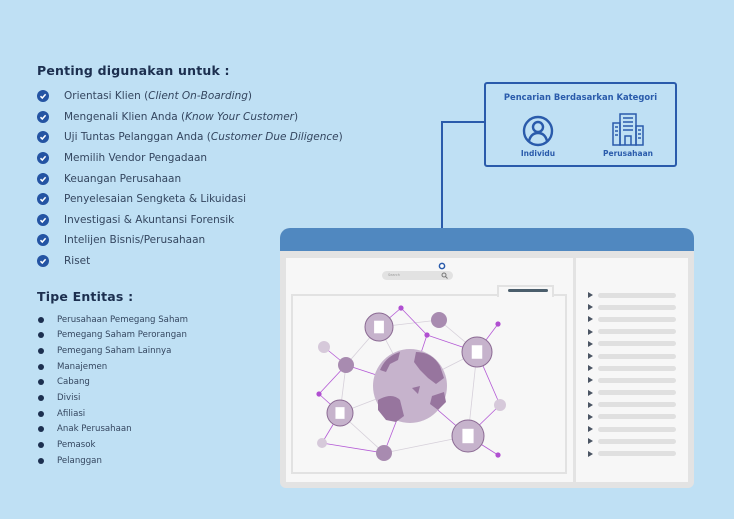 Image resolution: width=734 pixels, height=519 pixels. I want to click on entity-item: Manajemen, so click(113, 367).